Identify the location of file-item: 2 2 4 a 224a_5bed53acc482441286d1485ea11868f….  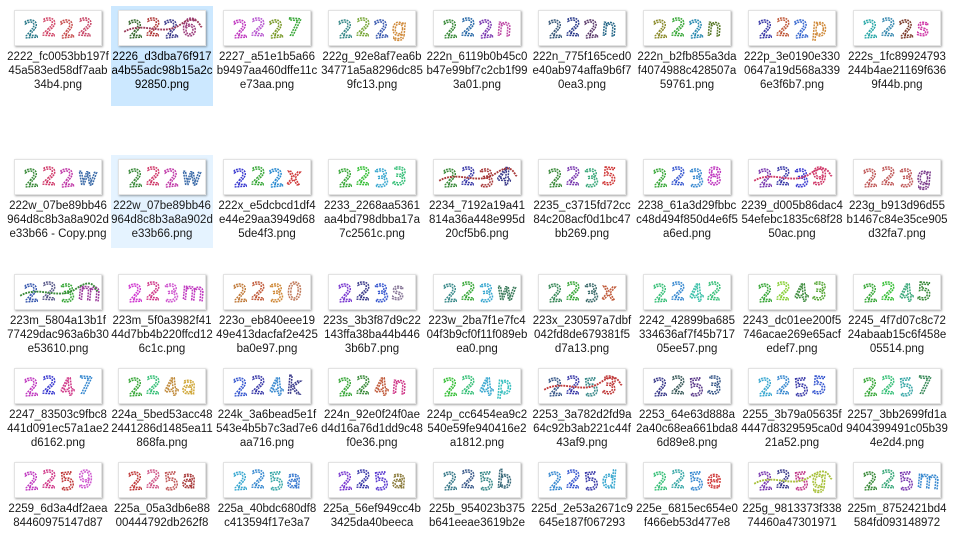
(162, 410).